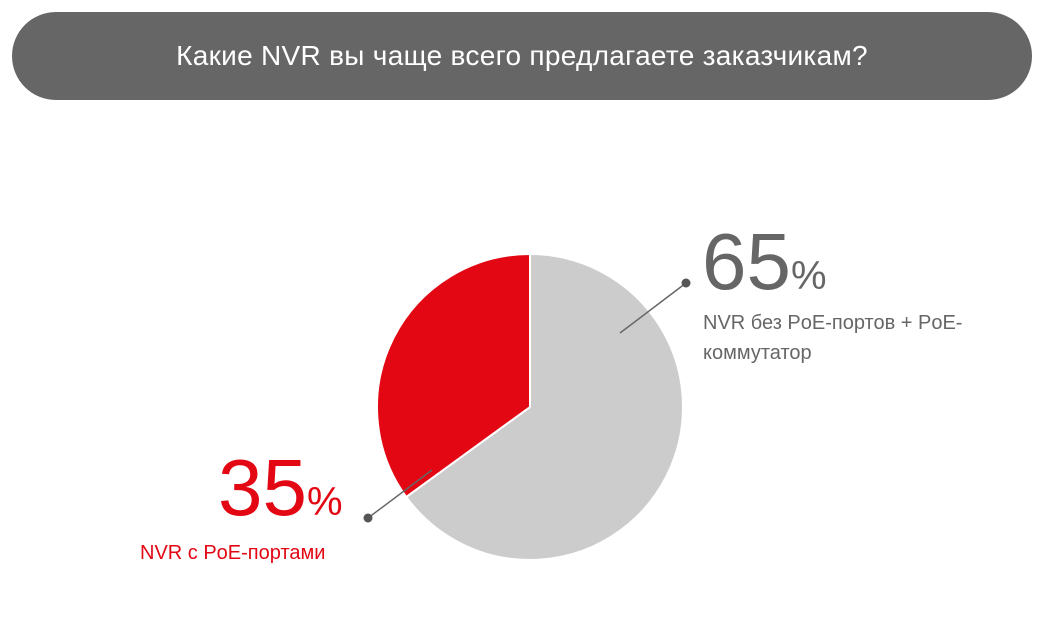  I want to click on category-label: NVR без PoE-портов + PoE-коммутатор, so click(833, 338).